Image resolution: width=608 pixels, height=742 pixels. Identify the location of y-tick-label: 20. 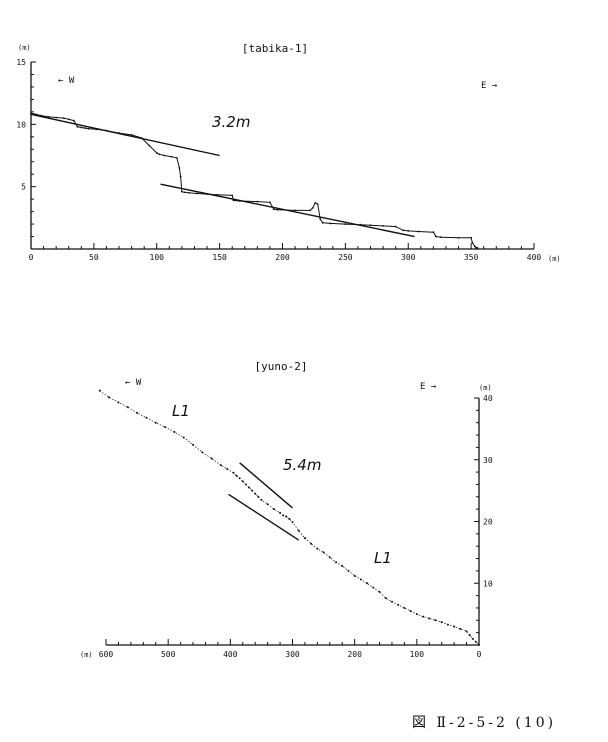
(488, 522).